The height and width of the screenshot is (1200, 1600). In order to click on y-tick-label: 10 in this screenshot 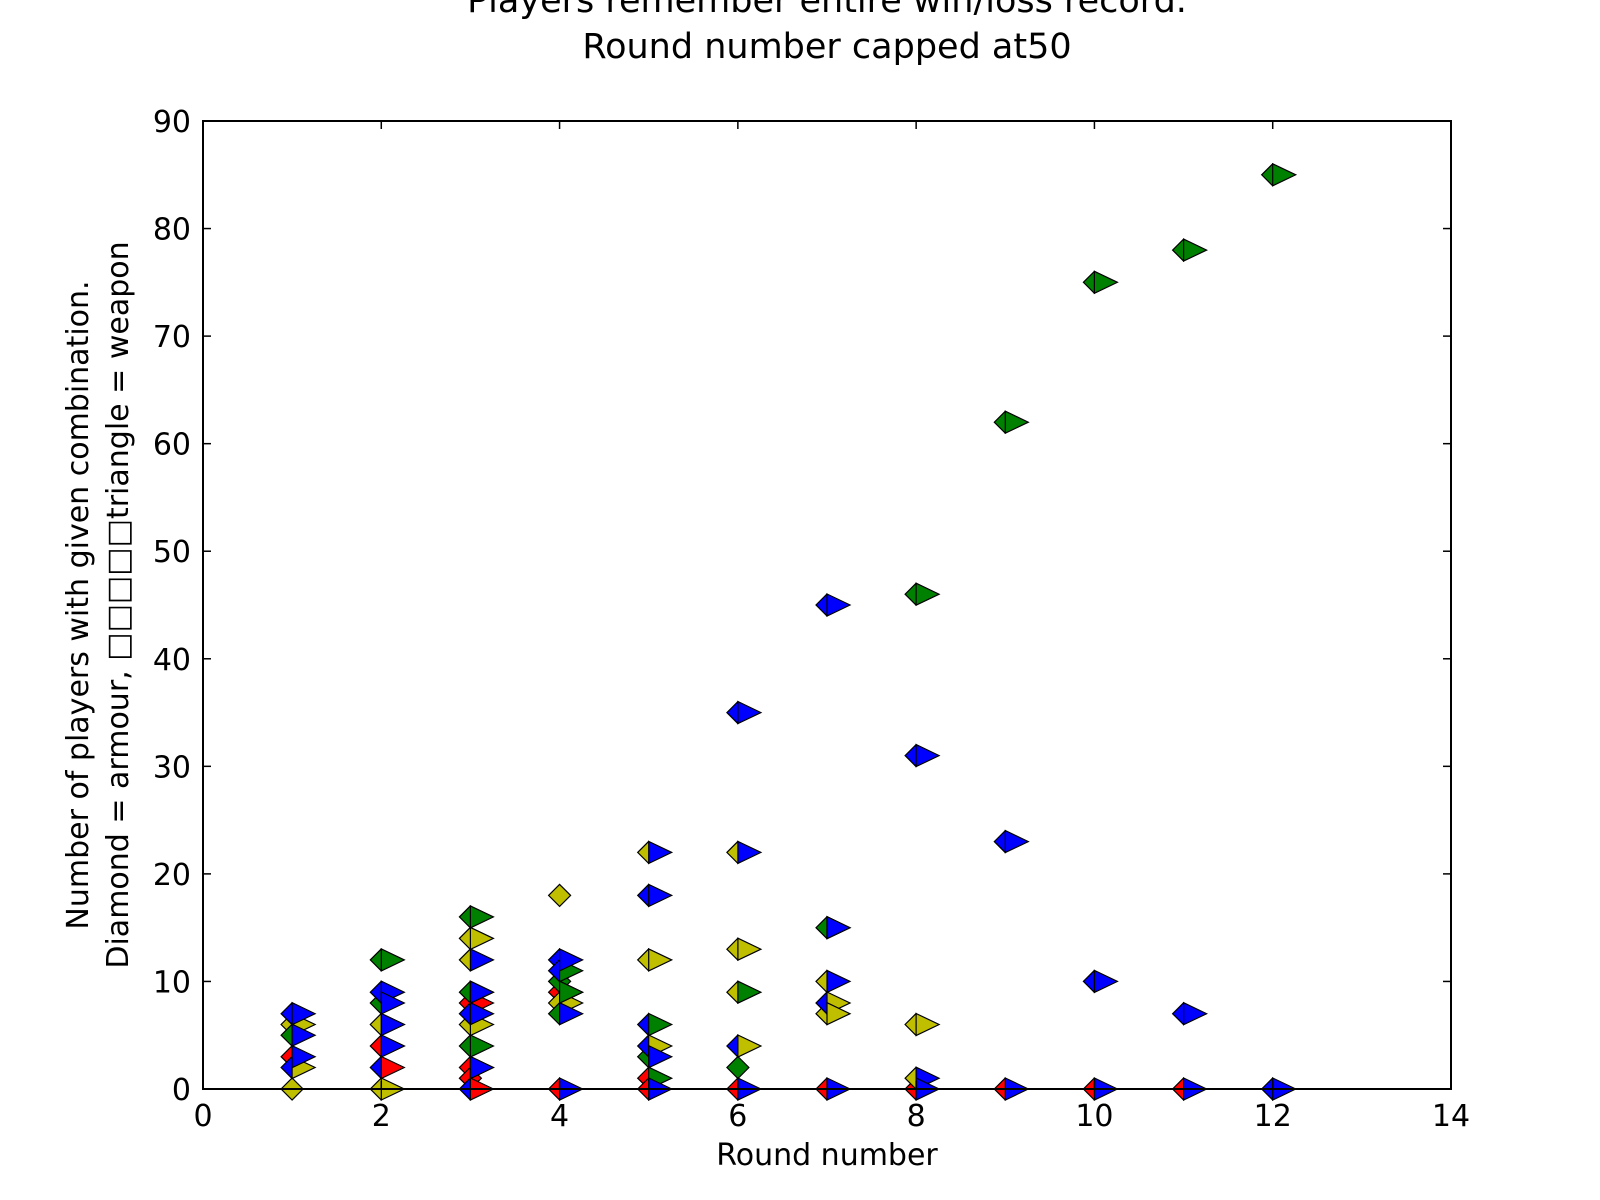, I will do `click(172, 982)`.